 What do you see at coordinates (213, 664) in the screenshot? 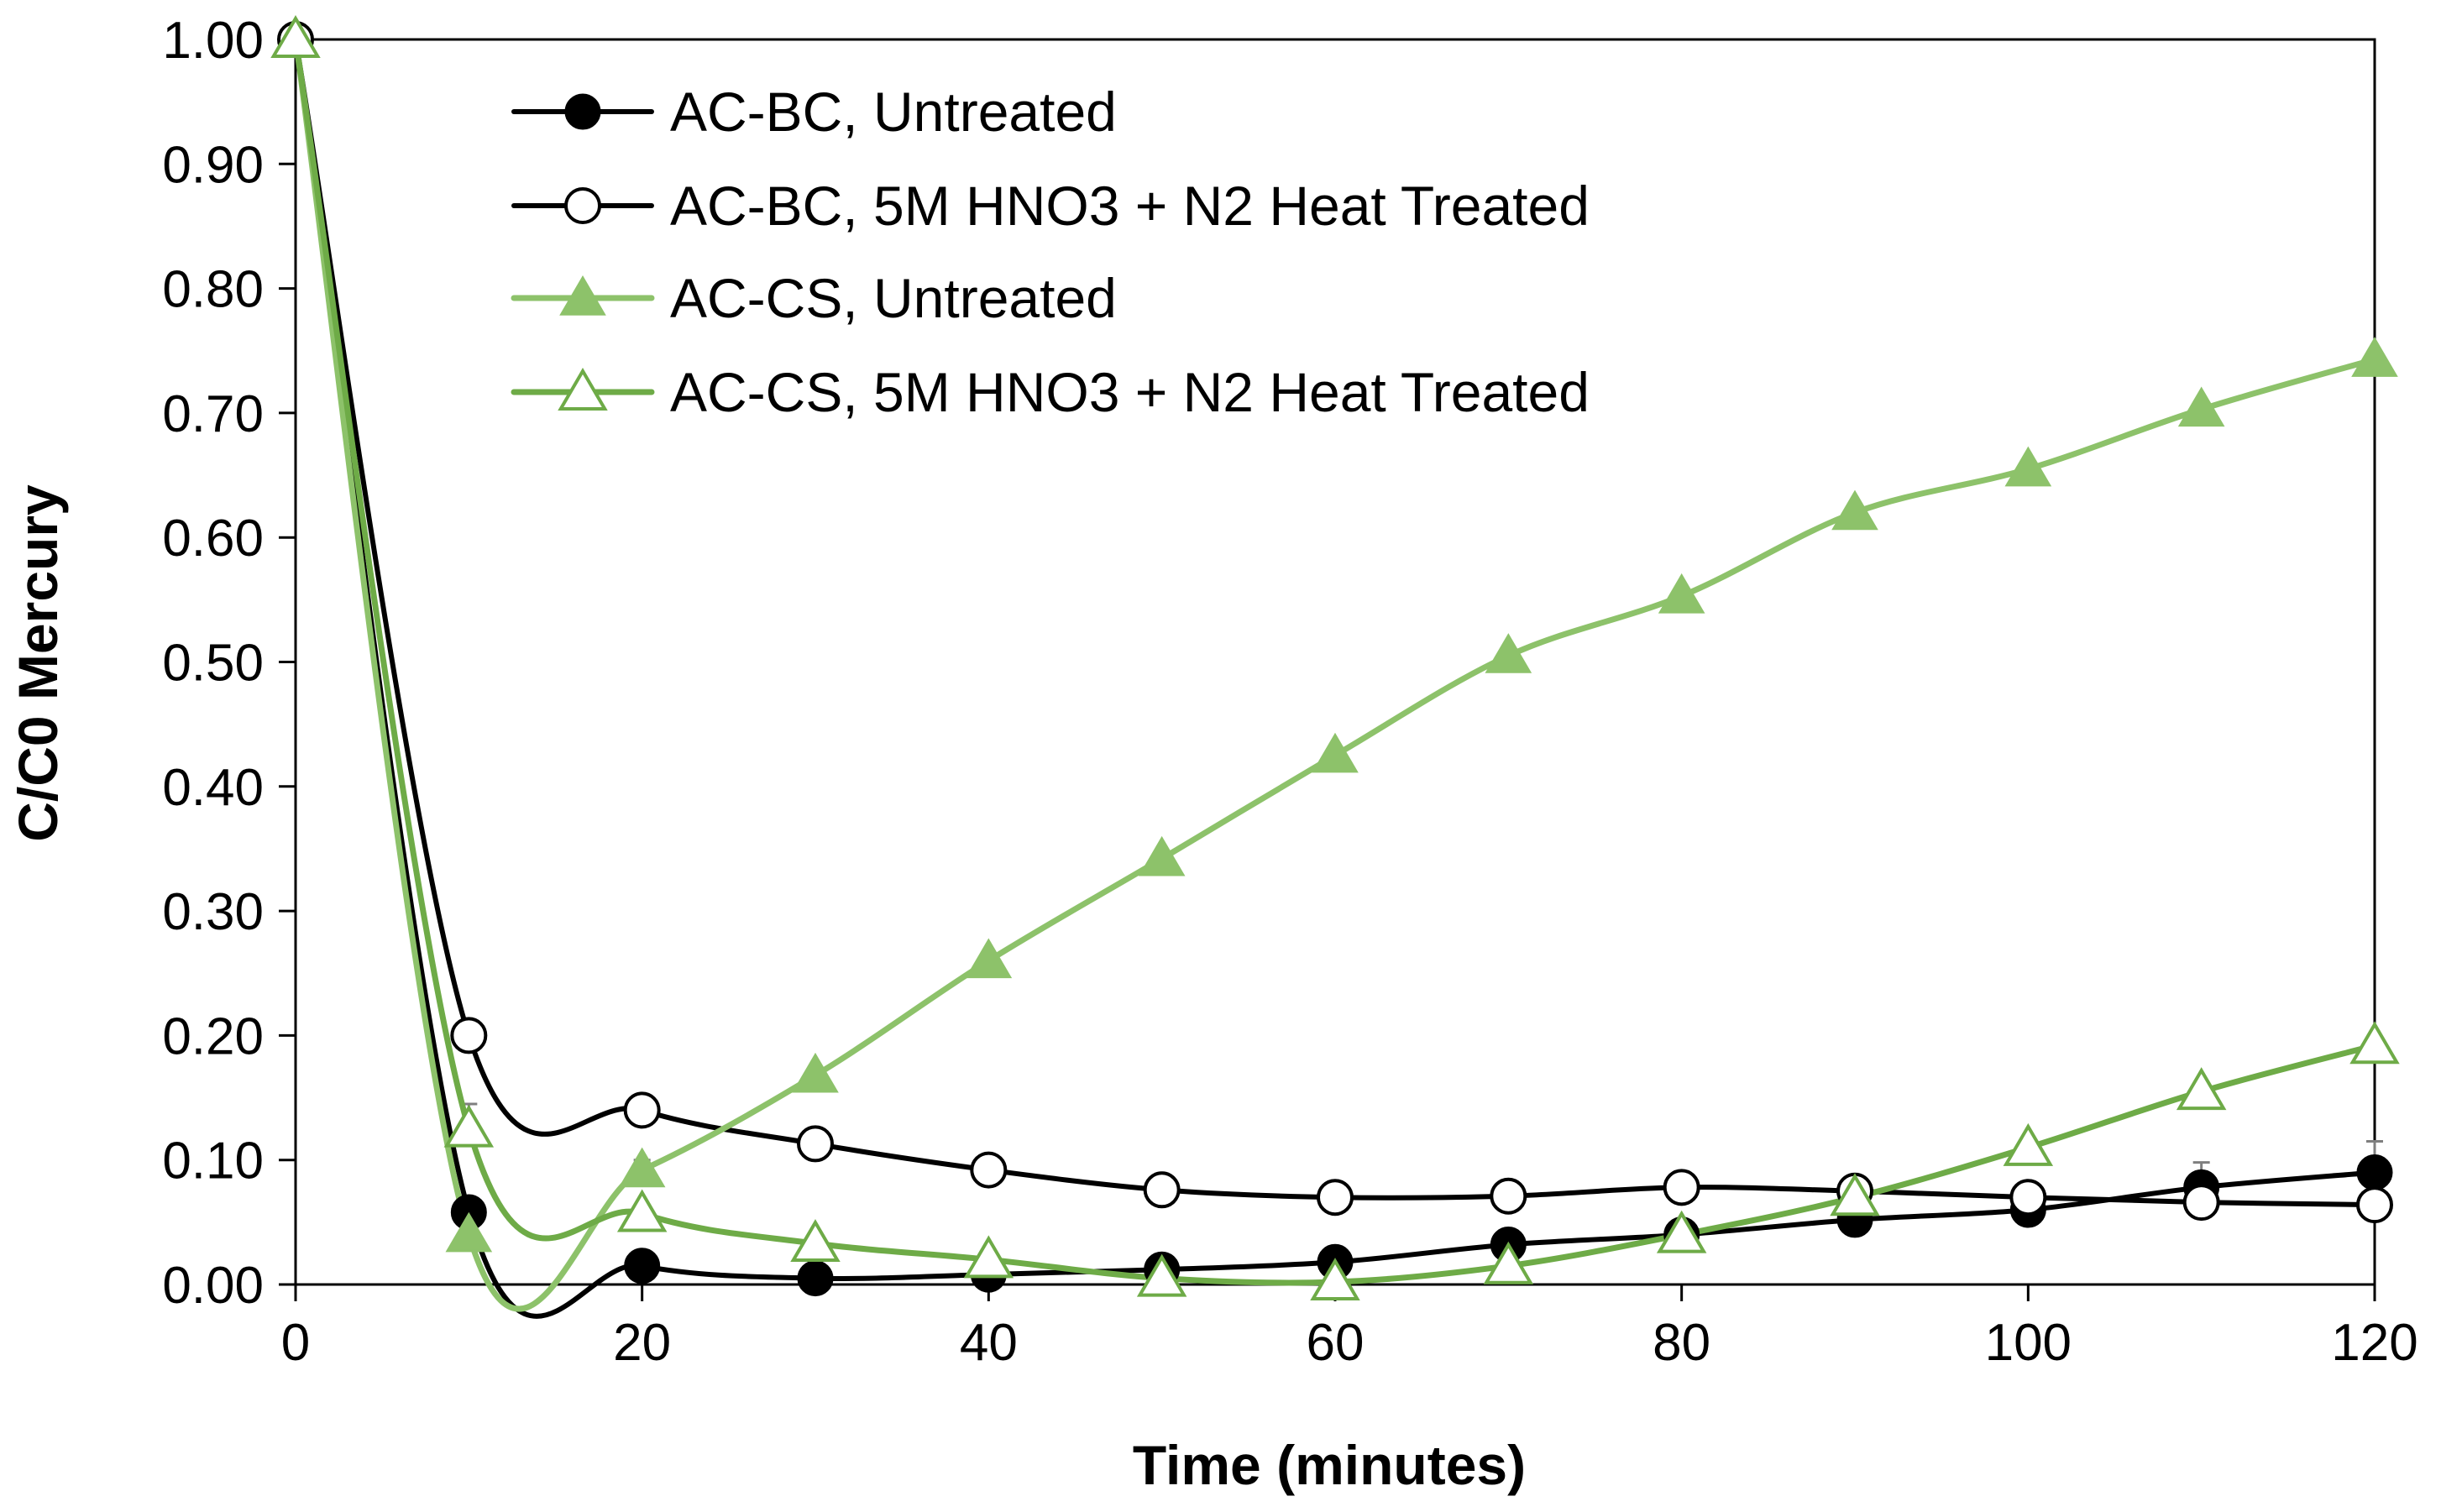
I see `y-tick-label: 0.50` at bounding box center [213, 664].